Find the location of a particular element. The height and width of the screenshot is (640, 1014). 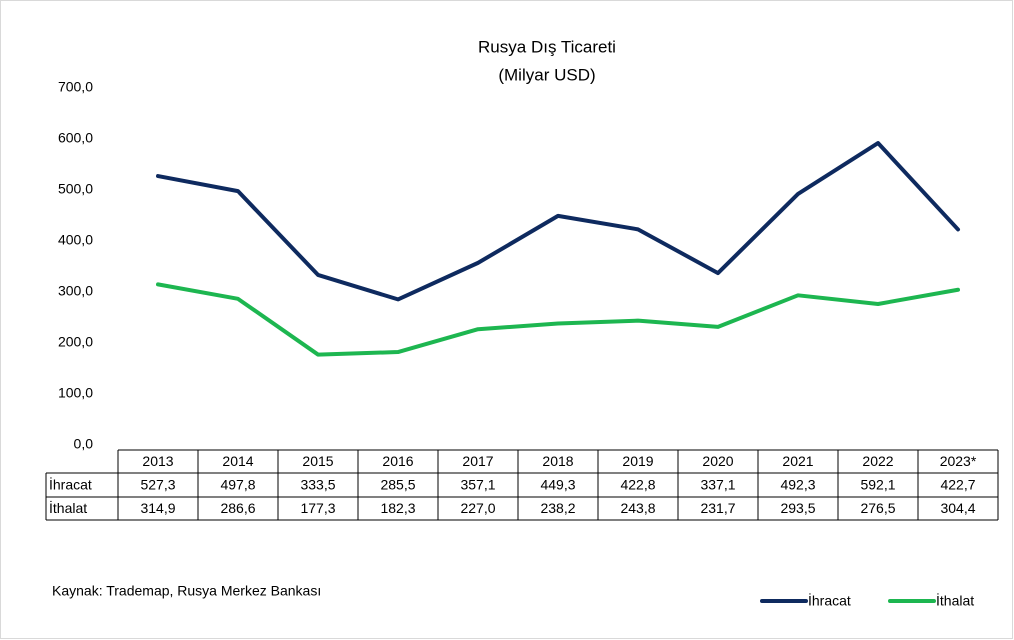

legend-label: İhracat is located at coordinates (829, 600).